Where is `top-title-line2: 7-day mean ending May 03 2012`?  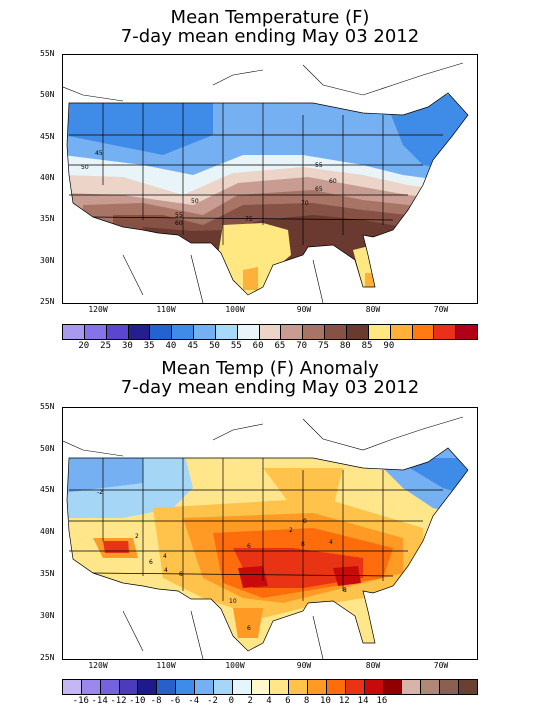 top-title-line2: 7-day mean ending May 03 2012 is located at coordinates (270, 36).